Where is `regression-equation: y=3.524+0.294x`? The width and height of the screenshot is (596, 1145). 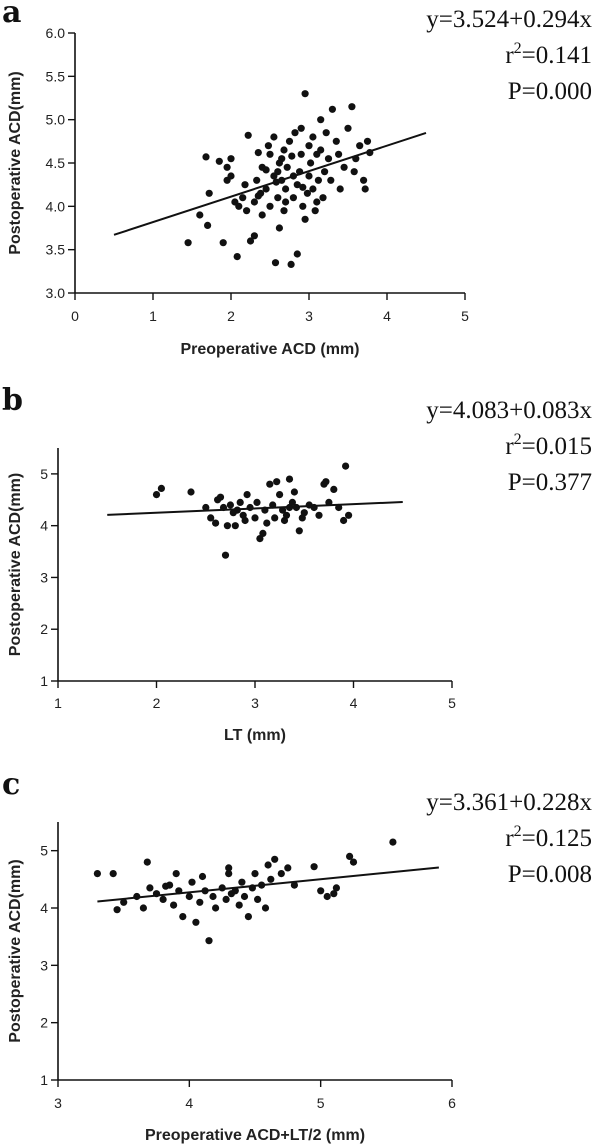
regression-equation: y=3.524+0.294x is located at coordinates (509, 19).